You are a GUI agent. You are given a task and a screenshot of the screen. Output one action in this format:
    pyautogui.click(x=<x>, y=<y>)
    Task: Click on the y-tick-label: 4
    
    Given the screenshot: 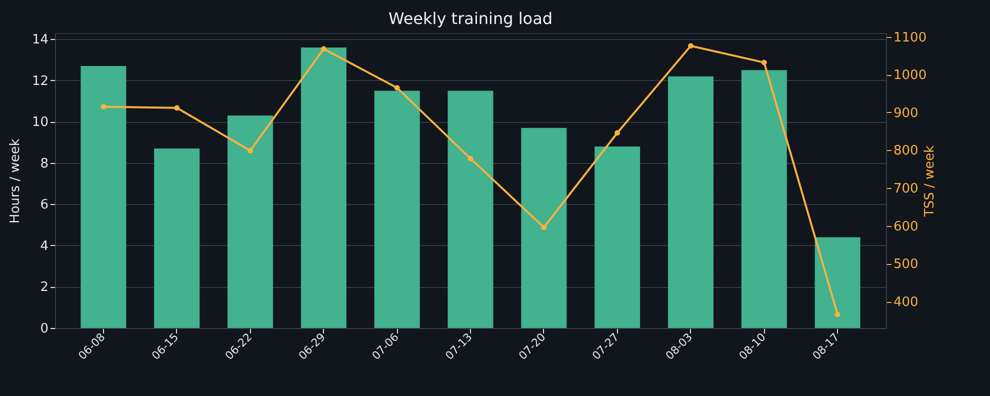 What is the action you would take?
    pyautogui.click(x=44, y=246)
    